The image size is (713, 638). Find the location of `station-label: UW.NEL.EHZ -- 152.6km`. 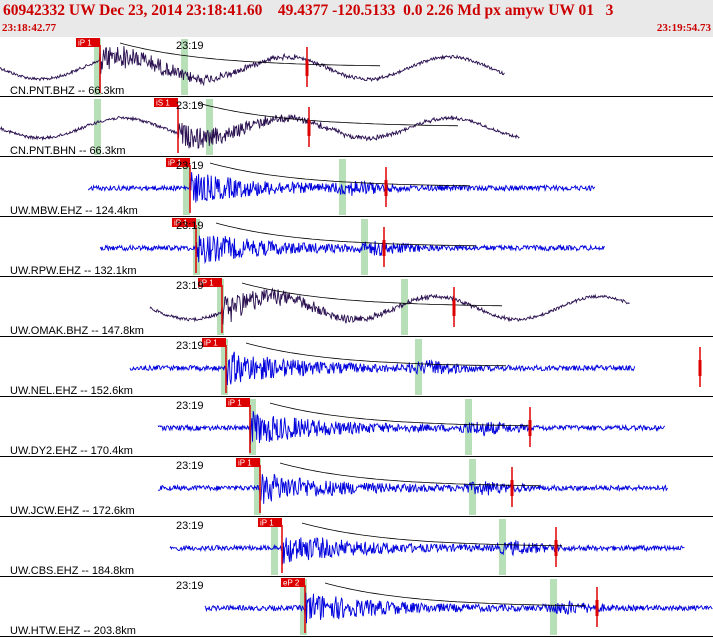

station-label: UW.NEL.EHZ -- 152.6km is located at coordinates (71, 391).